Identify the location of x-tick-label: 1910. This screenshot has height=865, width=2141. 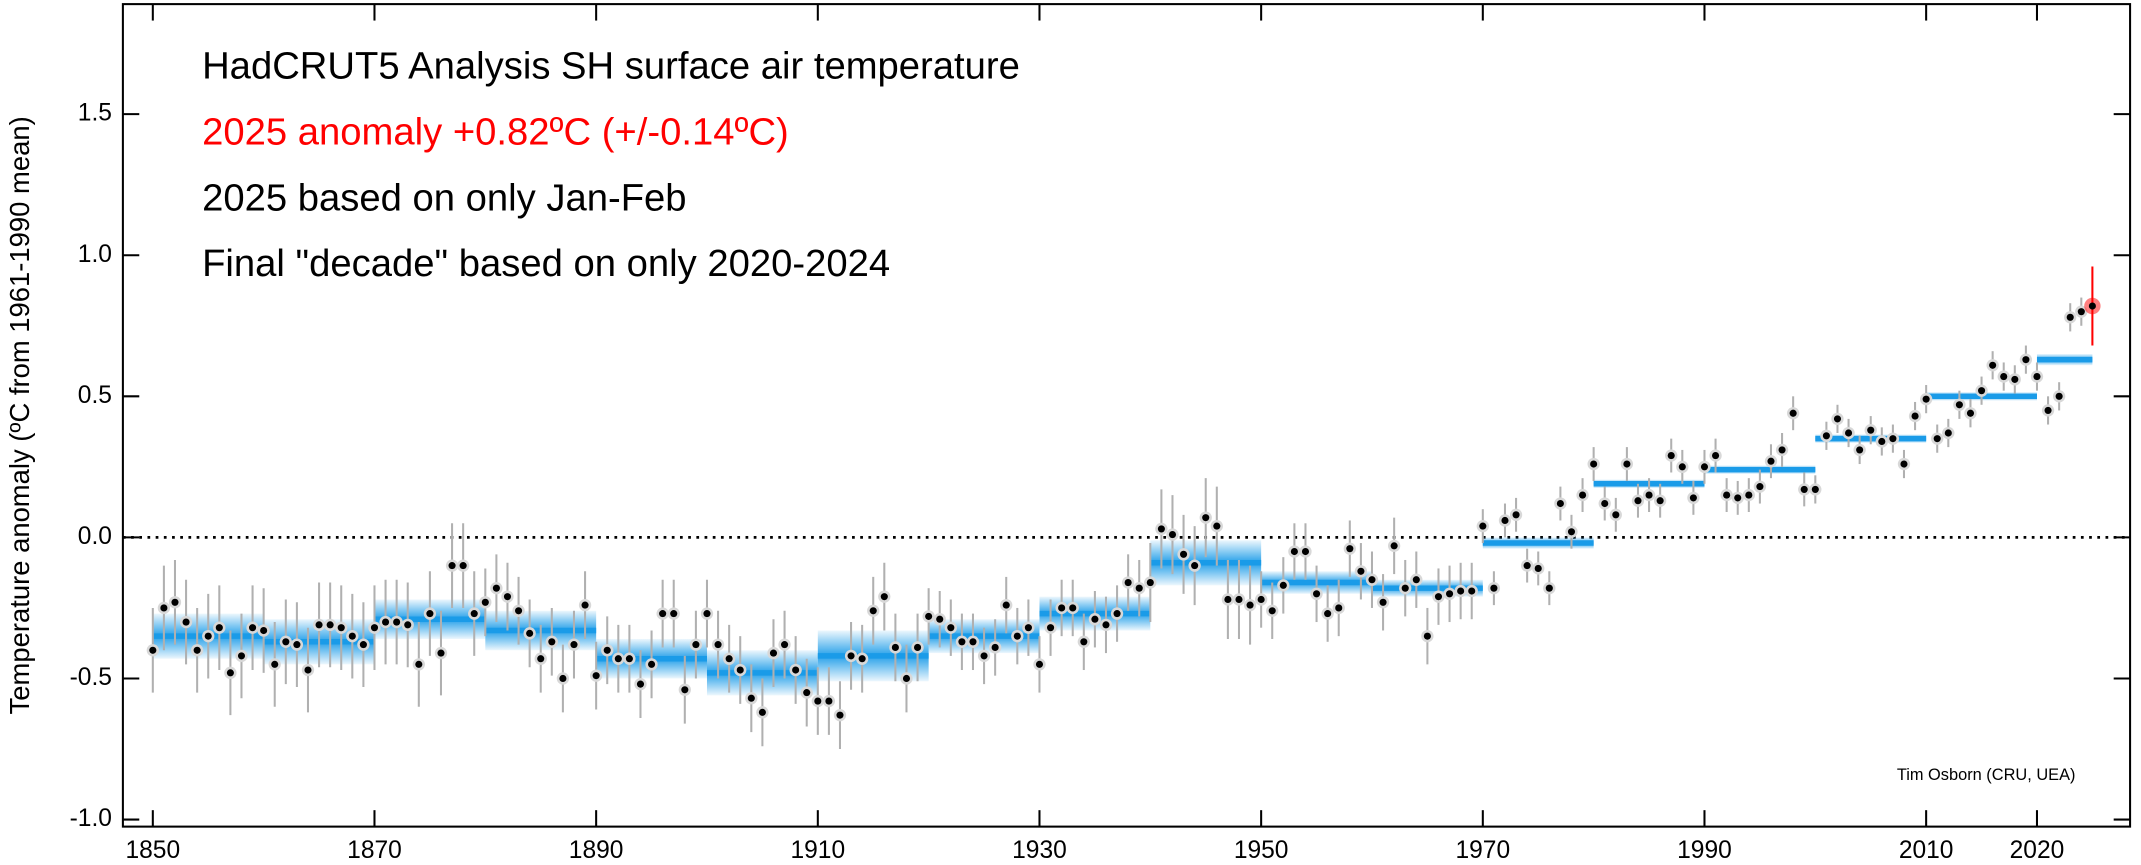
(817, 850).